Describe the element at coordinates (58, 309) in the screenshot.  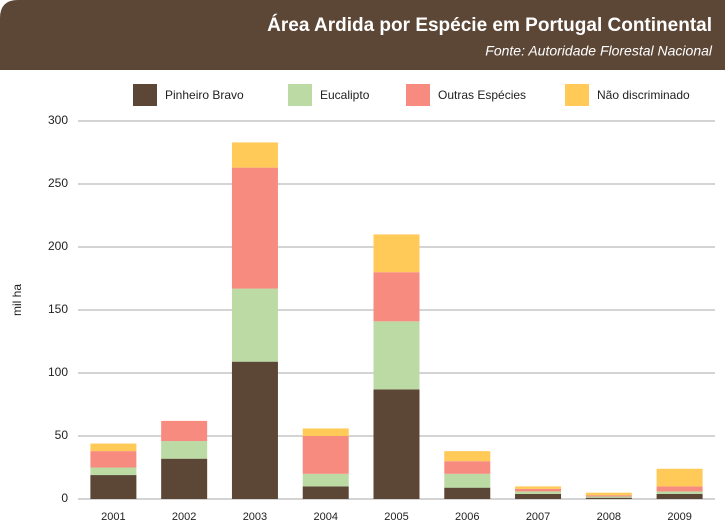
I see `y-tick-label: 150` at that location.